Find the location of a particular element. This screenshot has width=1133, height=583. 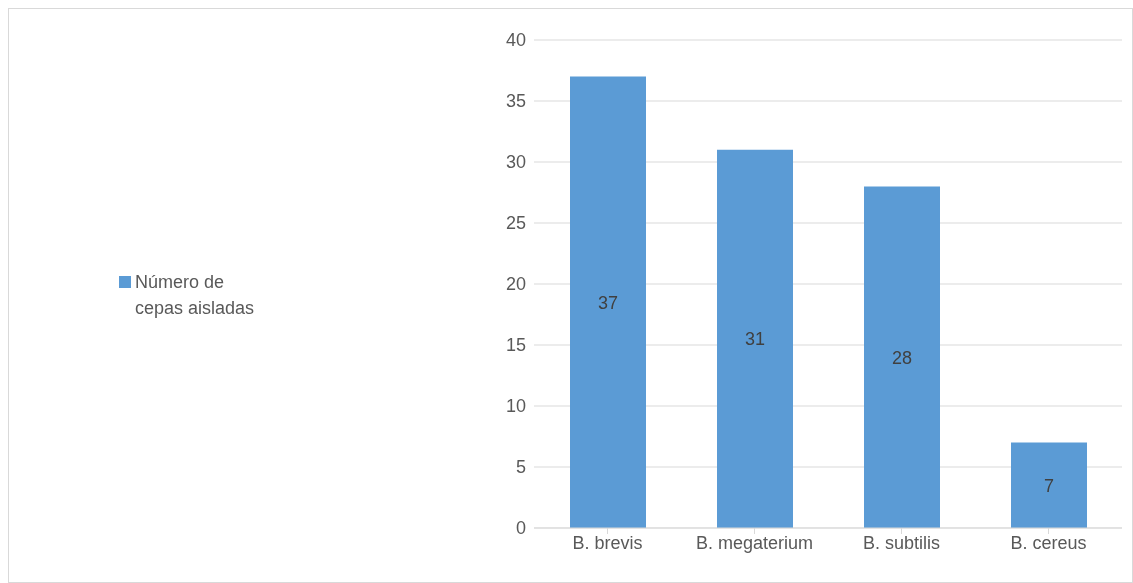

legend-label: Número de cepas aisladas is located at coordinates (195, 295).